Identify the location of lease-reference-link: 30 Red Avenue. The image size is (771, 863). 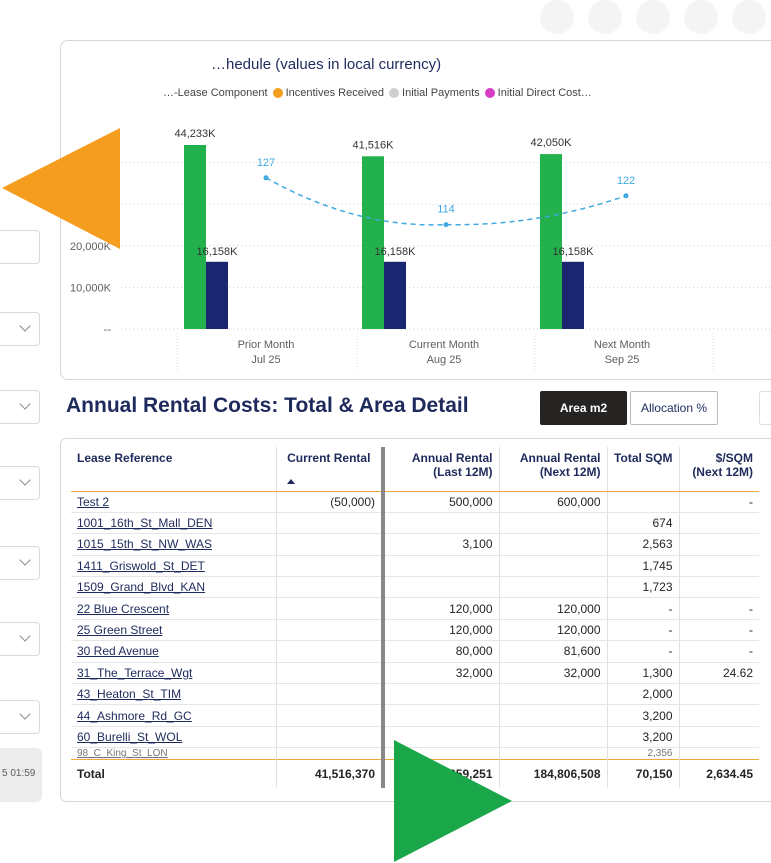
(174, 651).